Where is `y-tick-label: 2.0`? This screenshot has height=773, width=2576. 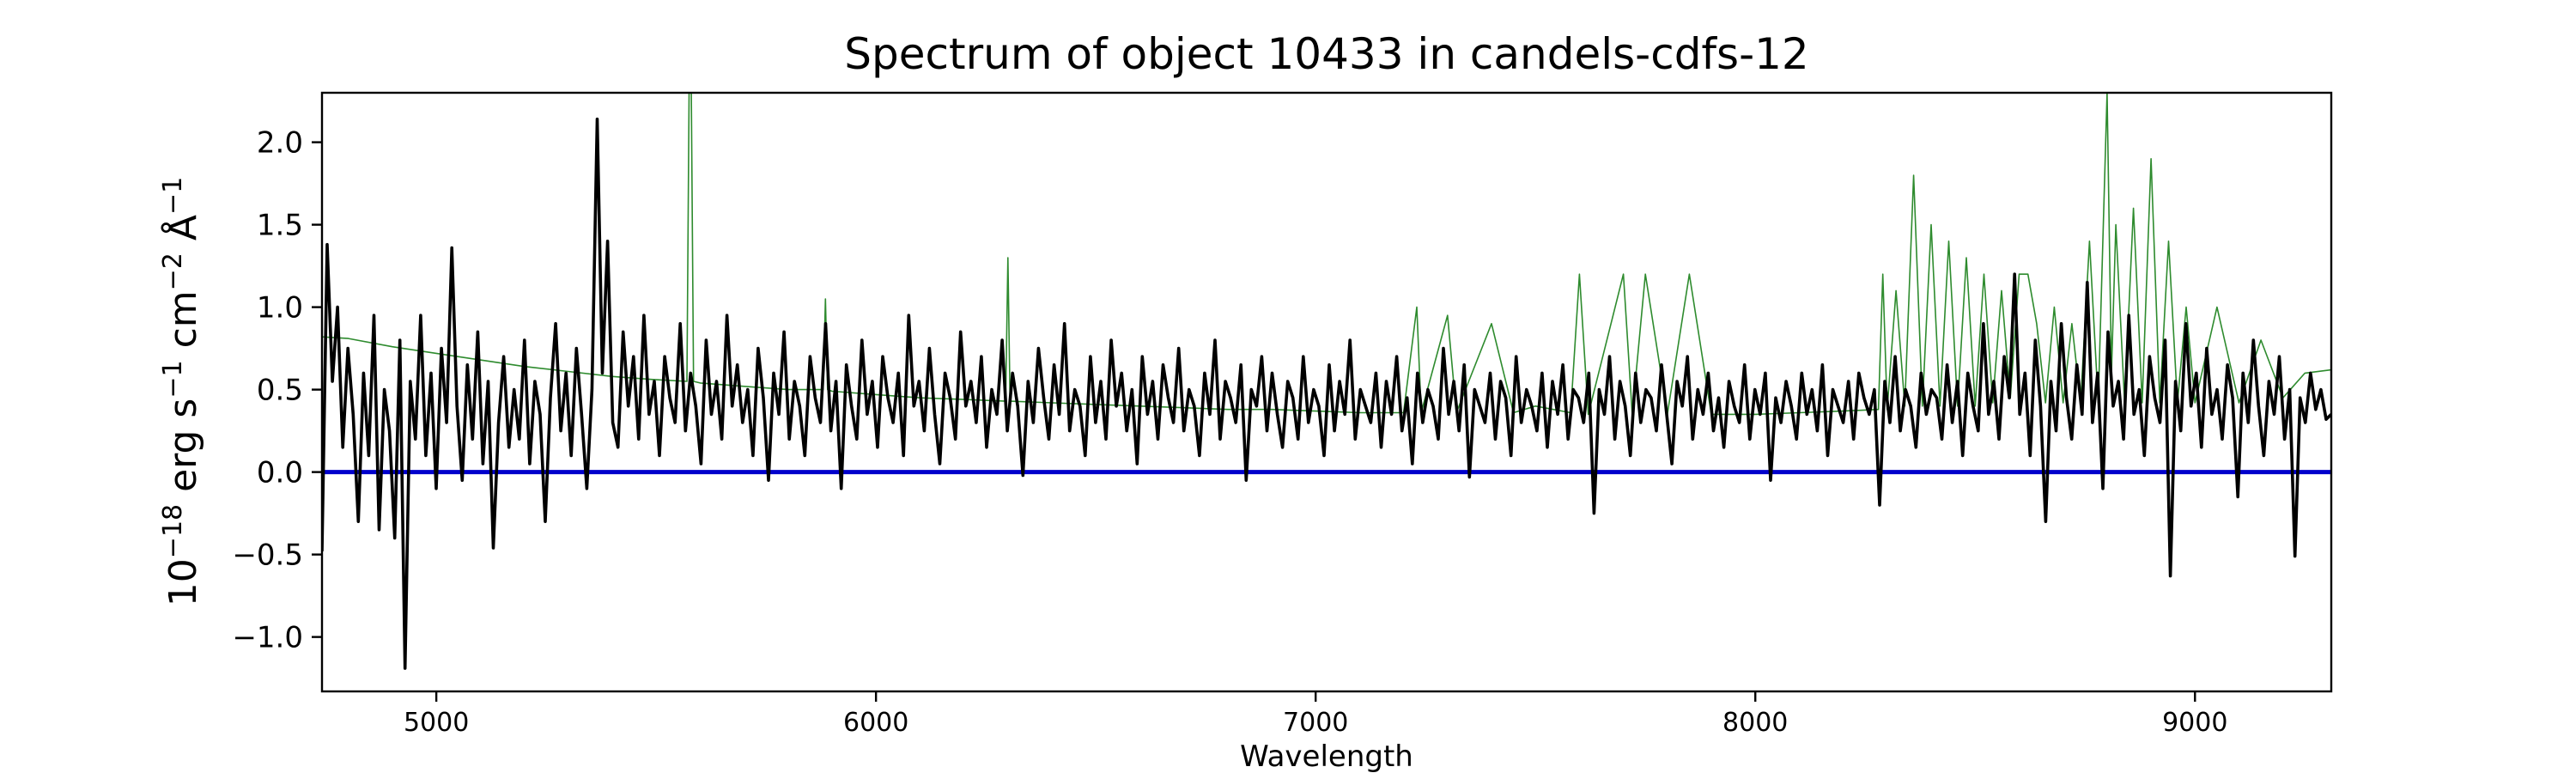
y-tick-label: 2.0 is located at coordinates (280, 143).